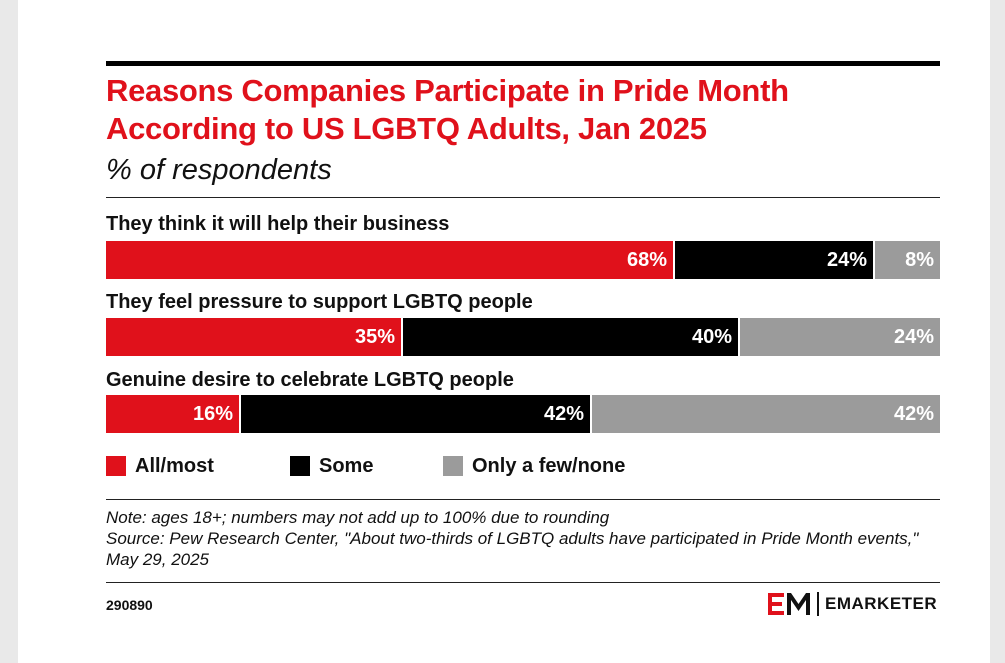 The image size is (1005, 663). What do you see at coordinates (523, 582) in the screenshot?
I see `bottom-divider` at bounding box center [523, 582].